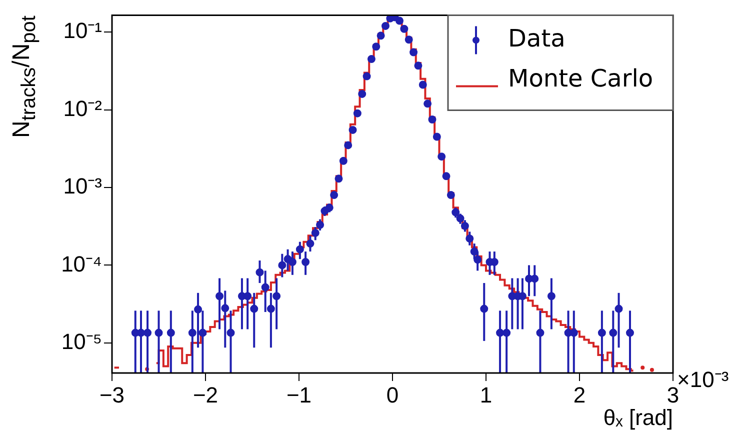  Describe the element at coordinates (581, 78) in the screenshot. I see `legend-label: Monte Carlo` at that location.